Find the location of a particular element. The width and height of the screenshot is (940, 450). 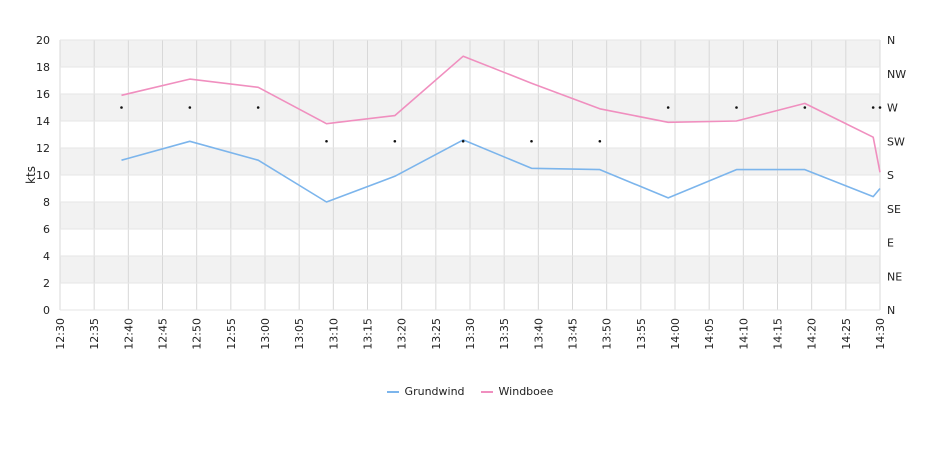

x-tick-label: 14:30 is located at coordinates (880, 334).